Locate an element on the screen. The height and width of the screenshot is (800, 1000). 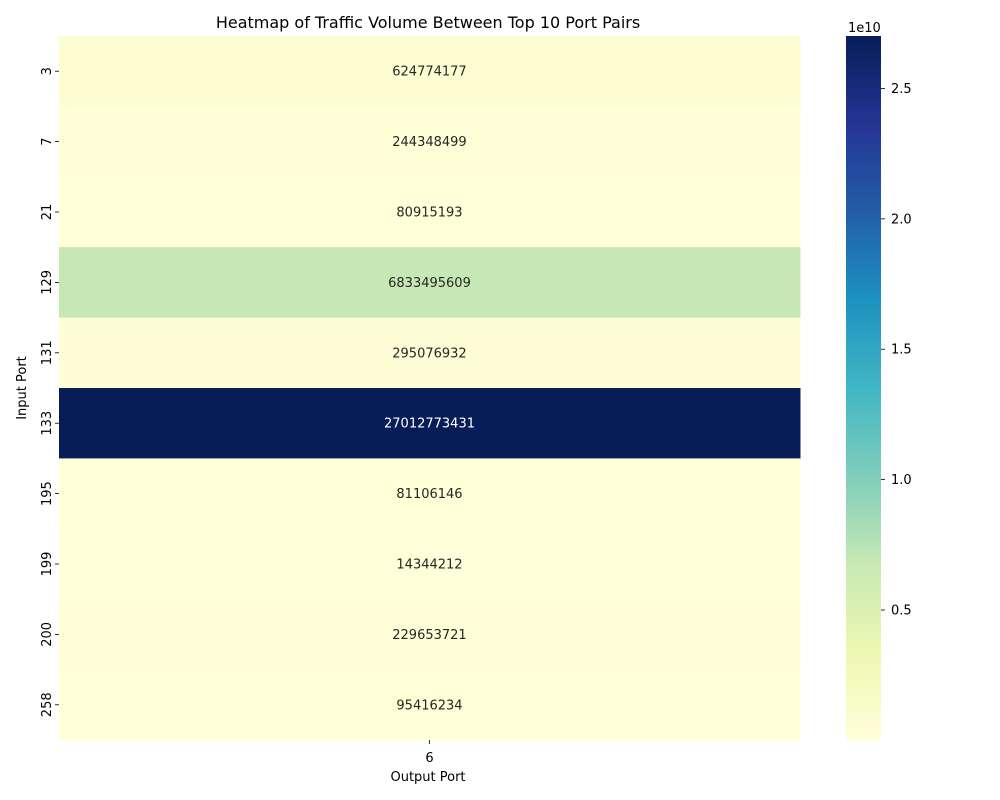
cell-value-label: 229653721 is located at coordinates (429, 635).